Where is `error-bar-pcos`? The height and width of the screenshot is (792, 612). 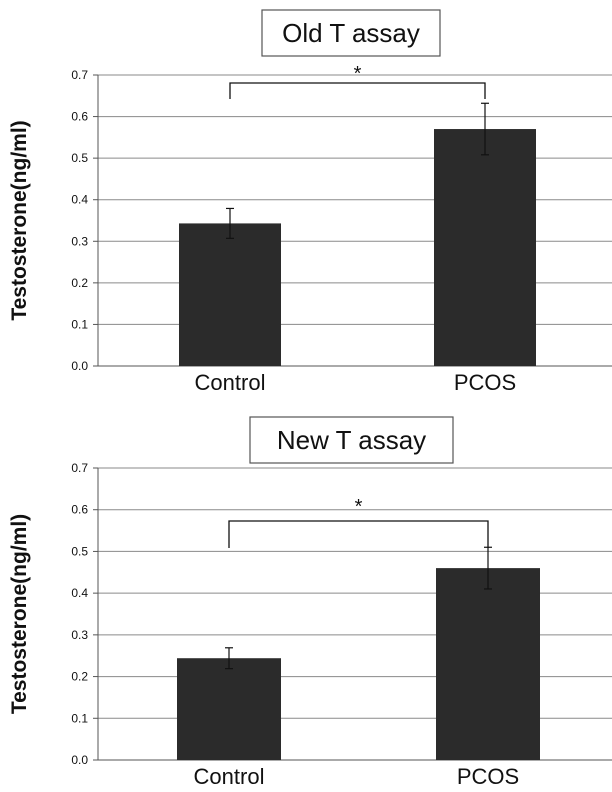 error-bar-pcos is located at coordinates (485, 129).